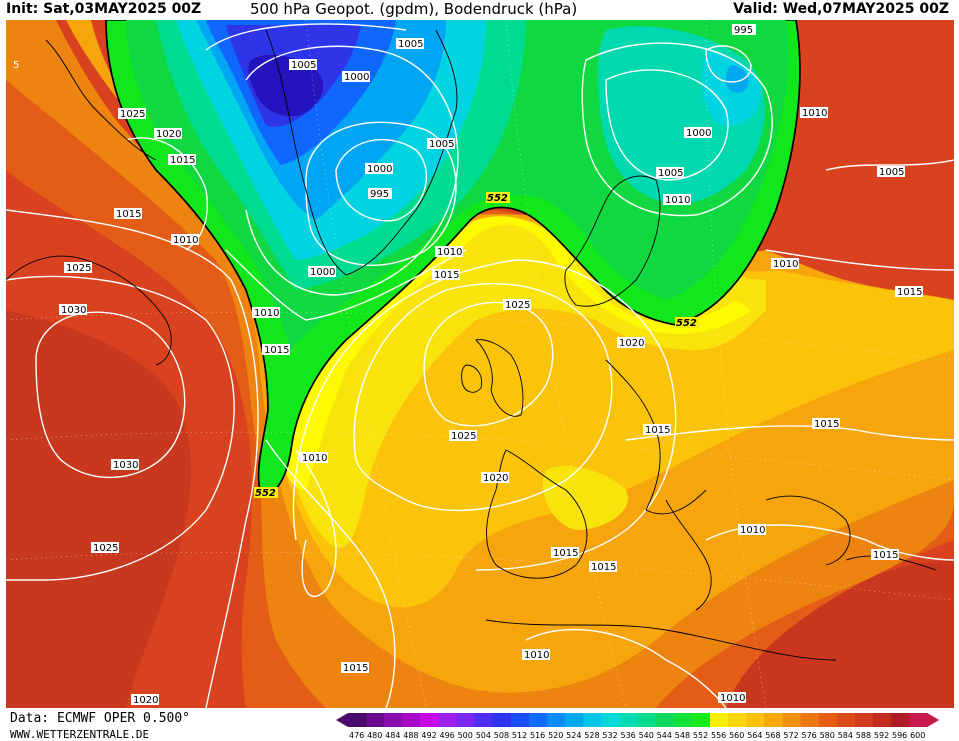  I want to click on init-time: Init: Sat,03MAY2025 00Z, so click(104, 9).